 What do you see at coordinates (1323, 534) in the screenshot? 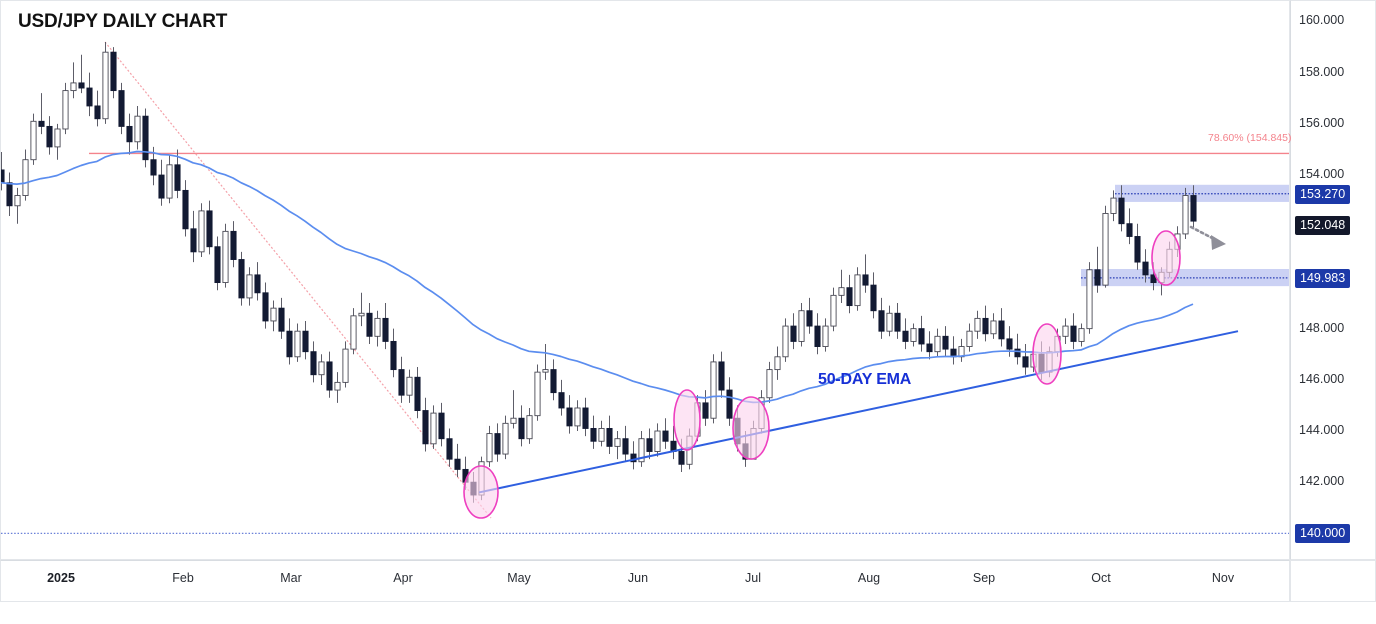
I see `price-badge: 140.000` at bounding box center [1323, 534].